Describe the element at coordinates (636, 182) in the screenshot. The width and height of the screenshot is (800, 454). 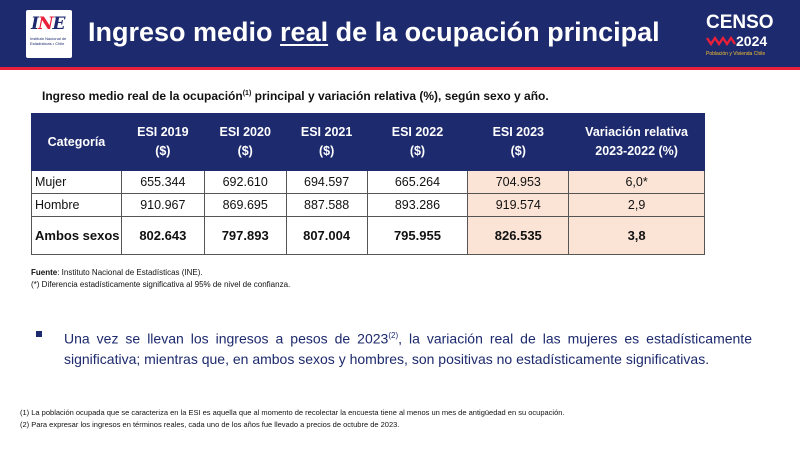
I see `cell-variacion: 6,0*` at that location.